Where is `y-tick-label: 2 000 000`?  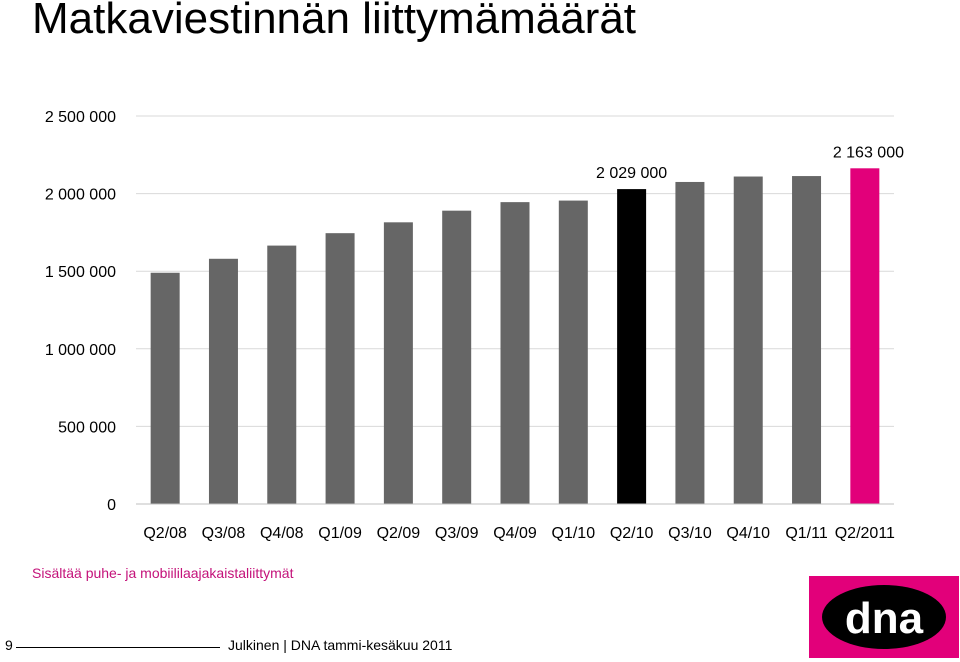 y-tick-label: 2 000 000 is located at coordinates (80, 195).